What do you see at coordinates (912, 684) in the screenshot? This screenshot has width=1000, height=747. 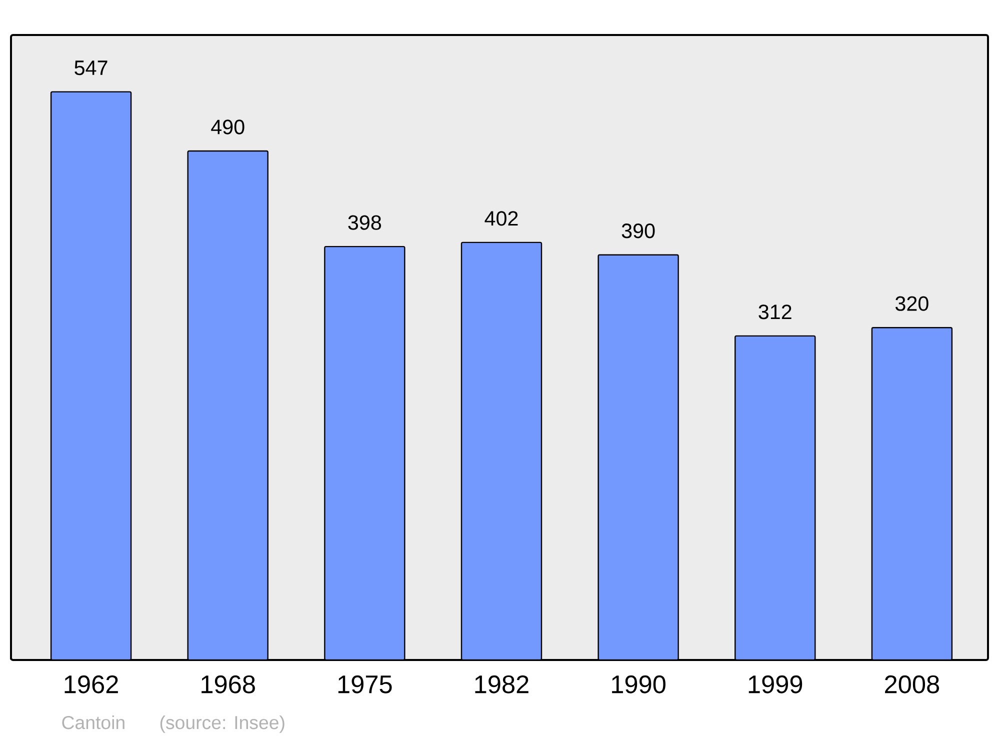 I see `x-tick-label: 2008` at bounding box center [912, 684].